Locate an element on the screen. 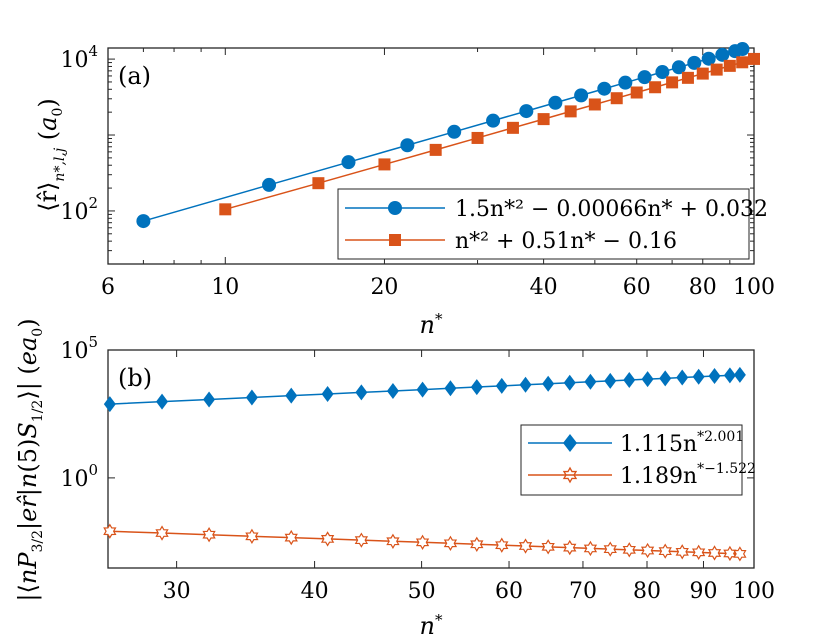 The image size is (830, 639). panel-label-b: (b) is located at coordinates (135, 378).